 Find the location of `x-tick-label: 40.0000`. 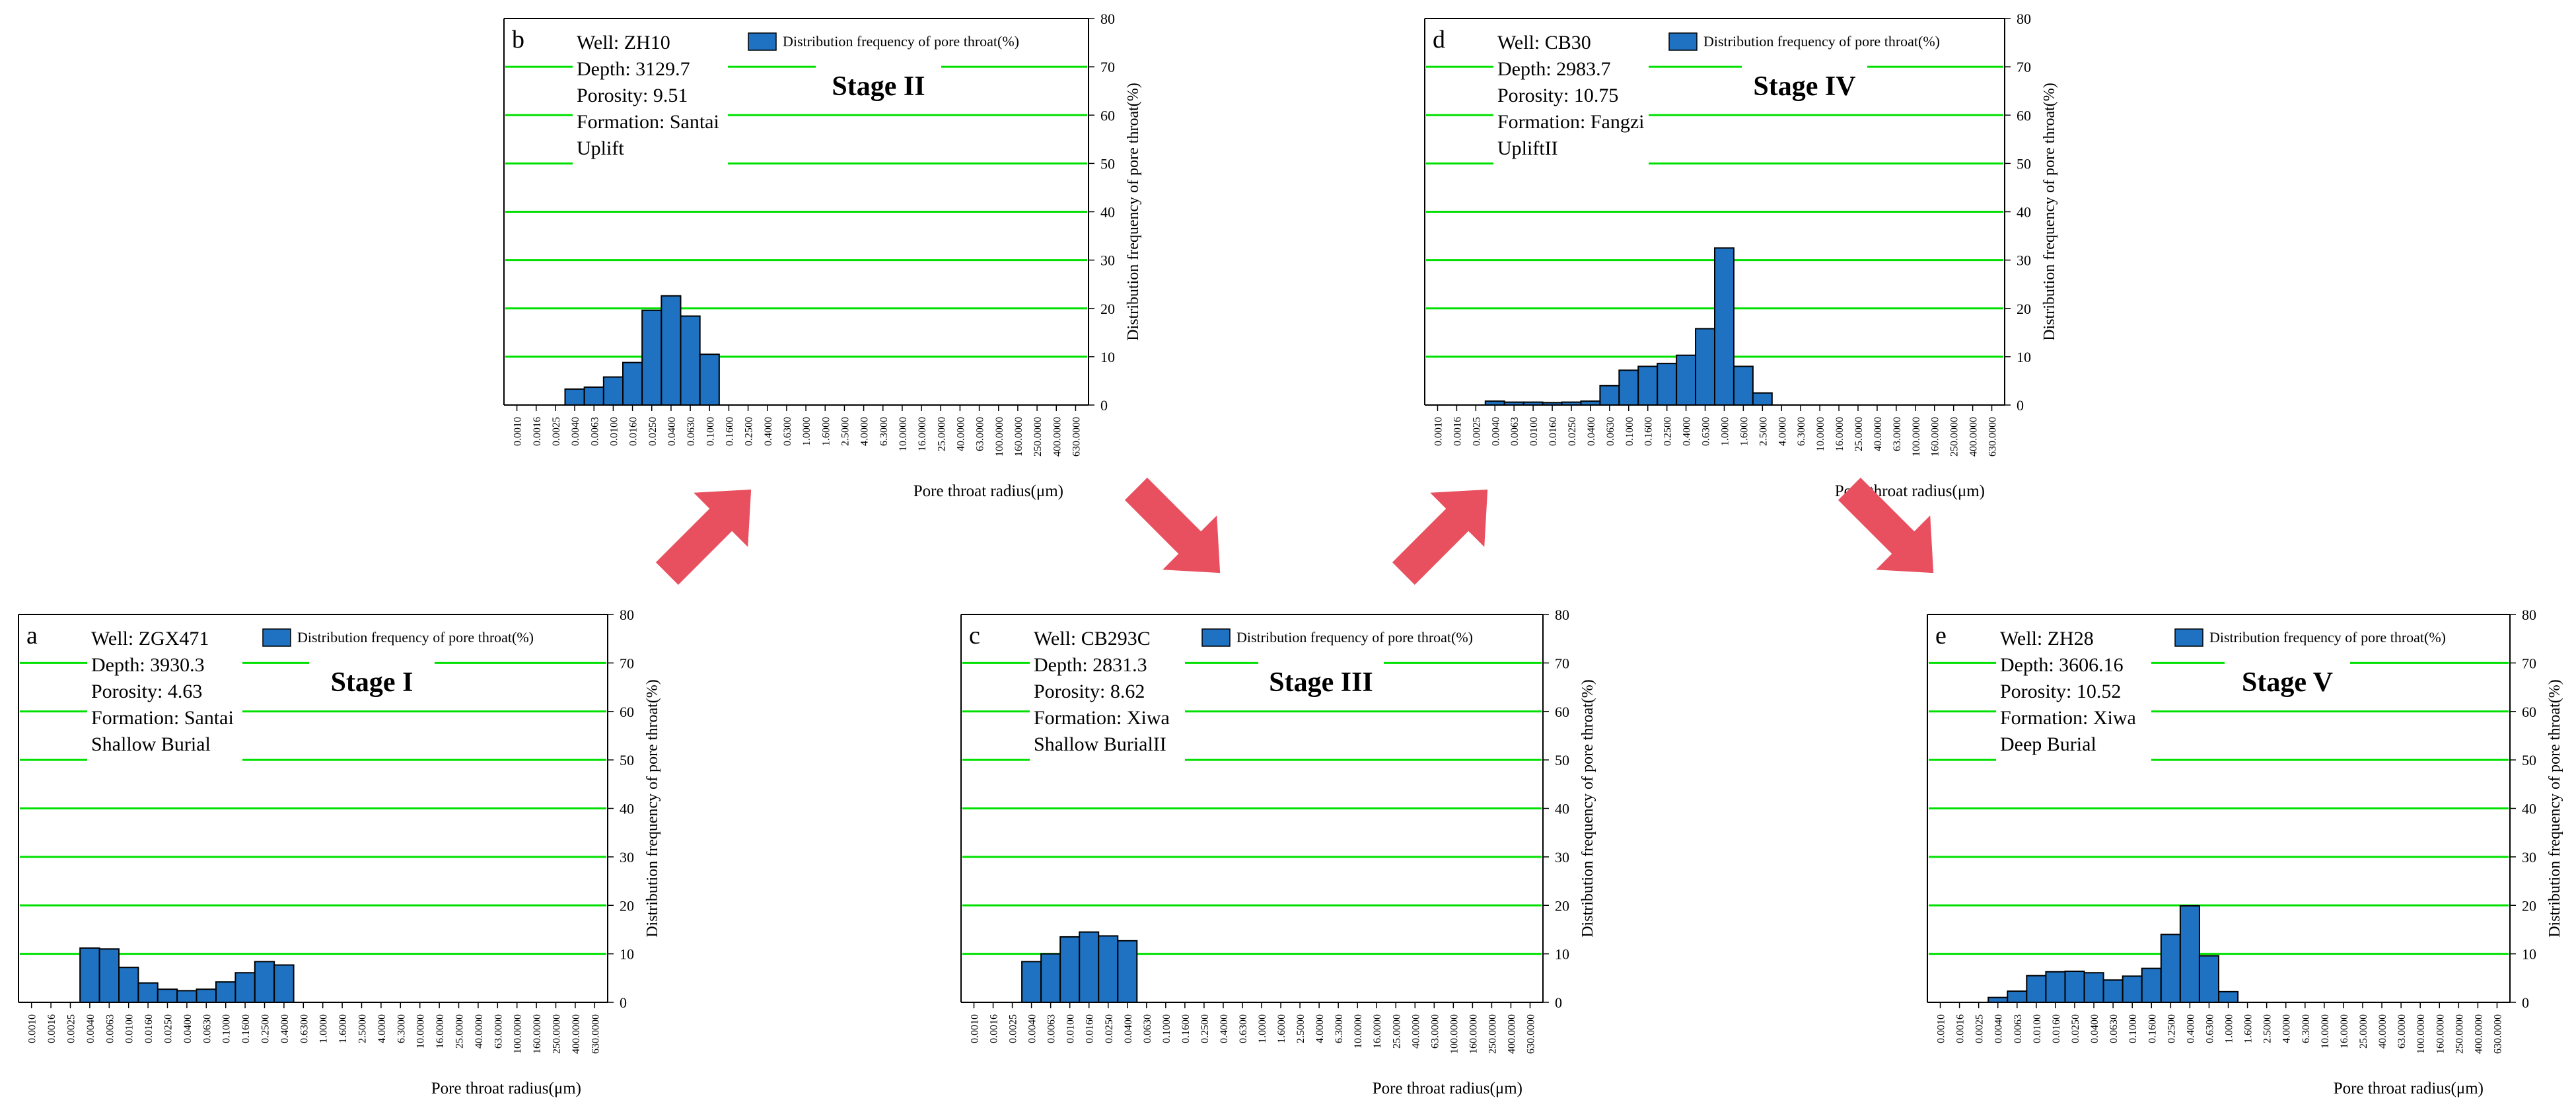

x-tick-label: 40.0000 is located at coordinates (1879, 434).